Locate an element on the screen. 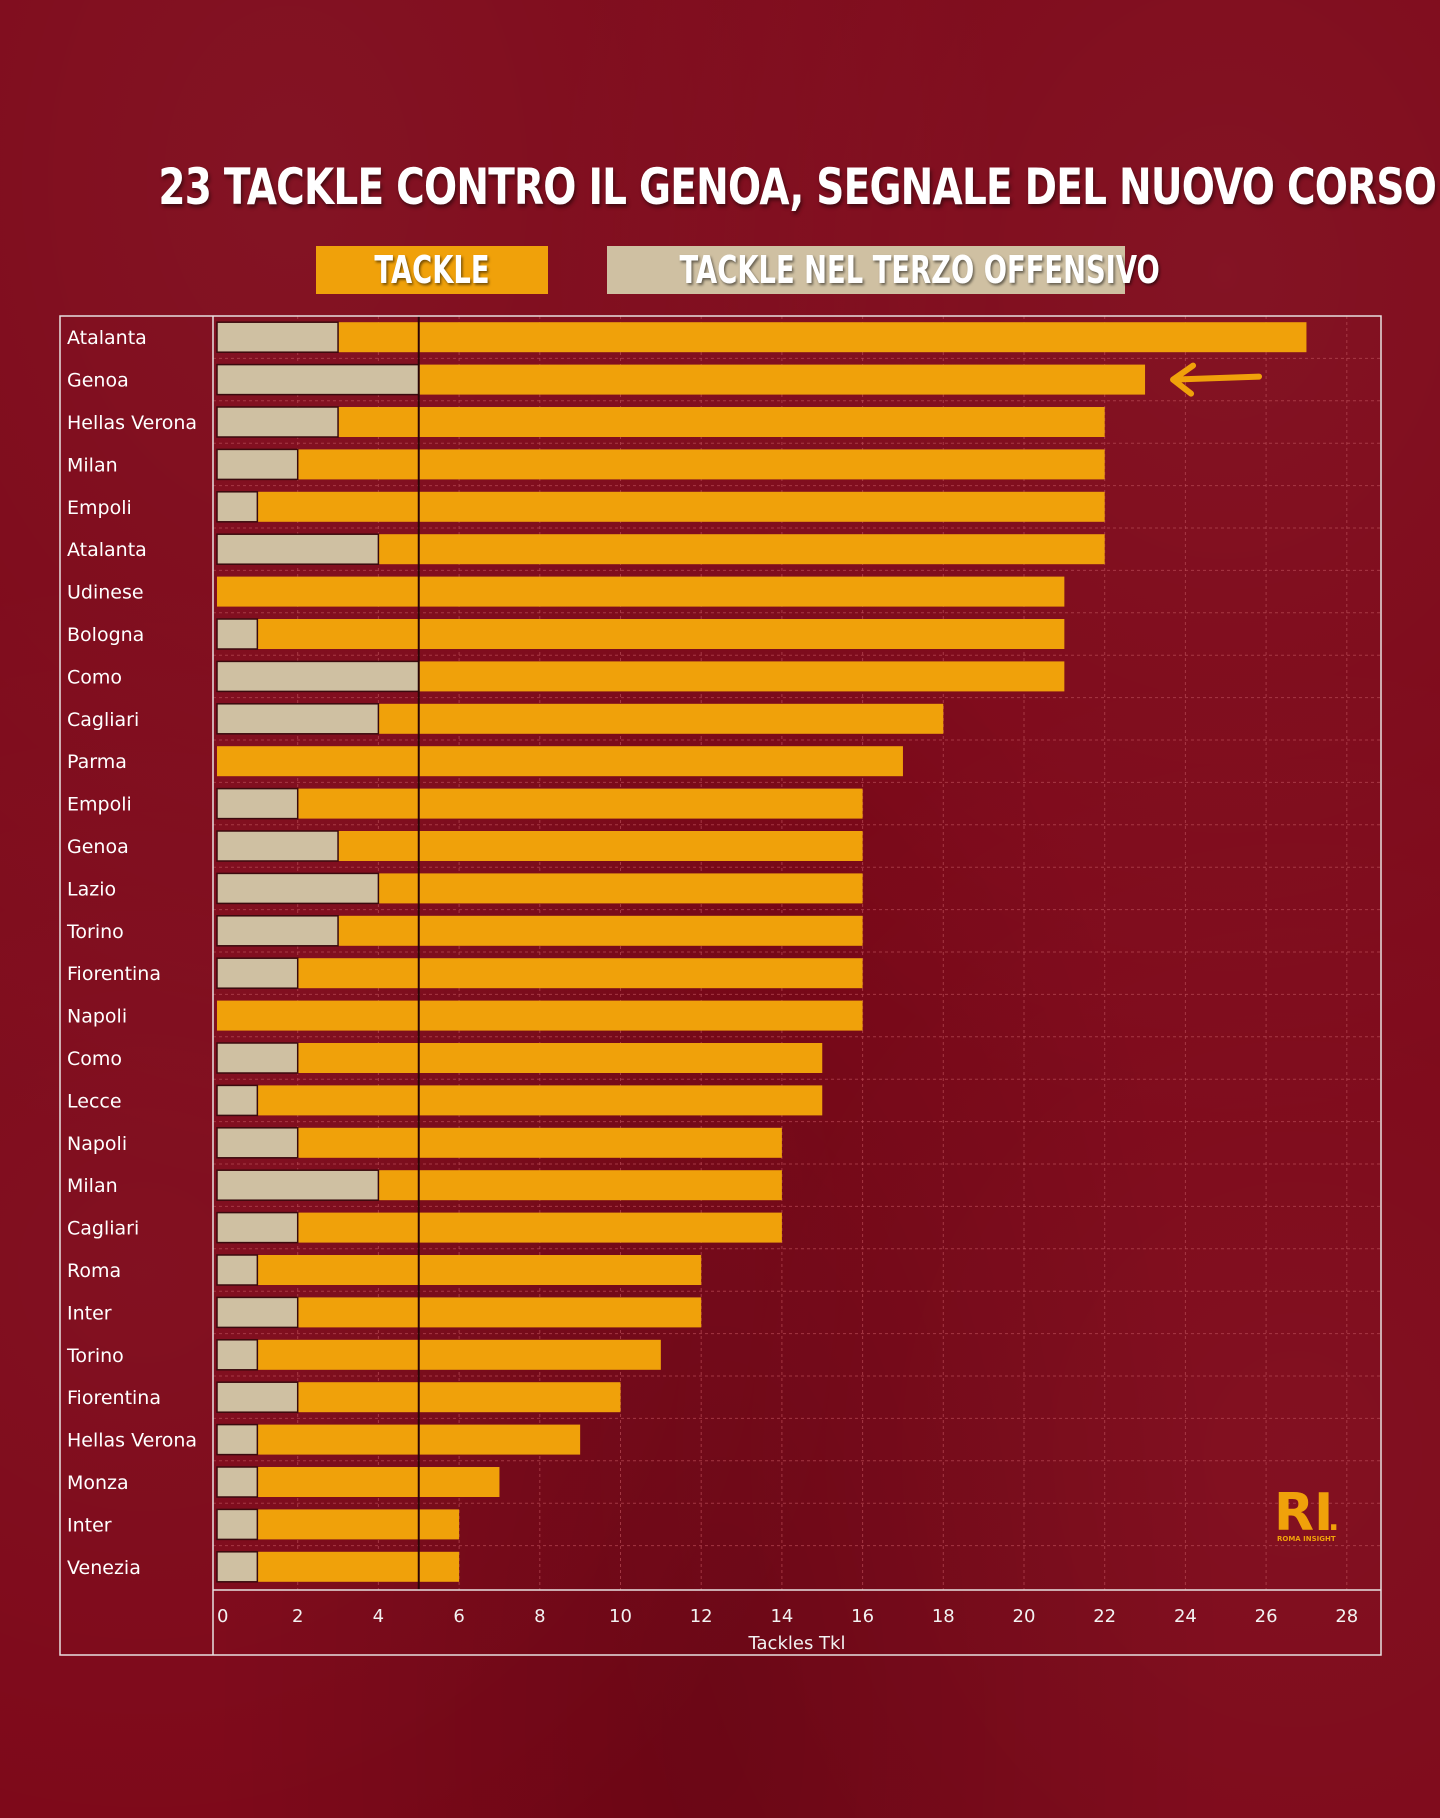  x-tick-label-3: 6 is located at coordinates (458, 1616).